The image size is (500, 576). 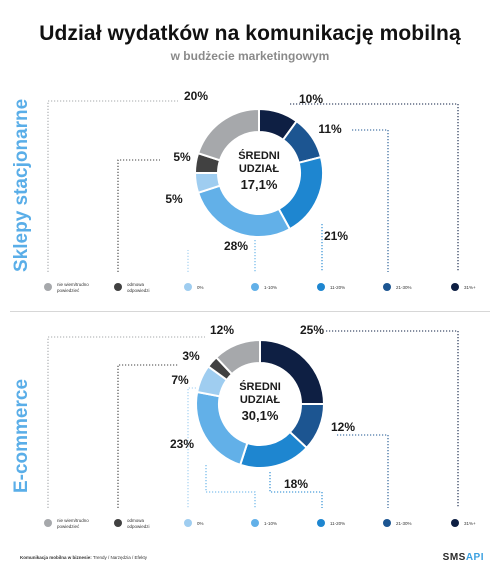 What do you see at coordinates (337, 523) in the screenshot?
I see `legend-label-1-4: 11-20%` at bounding box center [337, 523].